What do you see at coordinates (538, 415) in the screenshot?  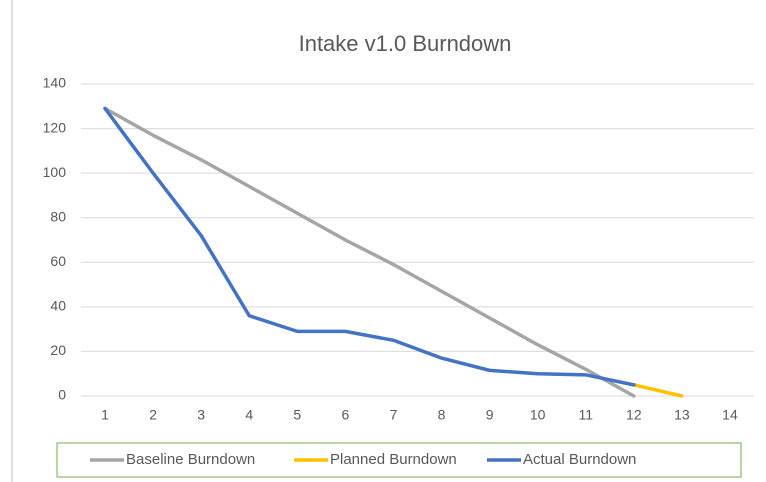 I see `x-tick-label: 10` at bounding box center [538, 415].